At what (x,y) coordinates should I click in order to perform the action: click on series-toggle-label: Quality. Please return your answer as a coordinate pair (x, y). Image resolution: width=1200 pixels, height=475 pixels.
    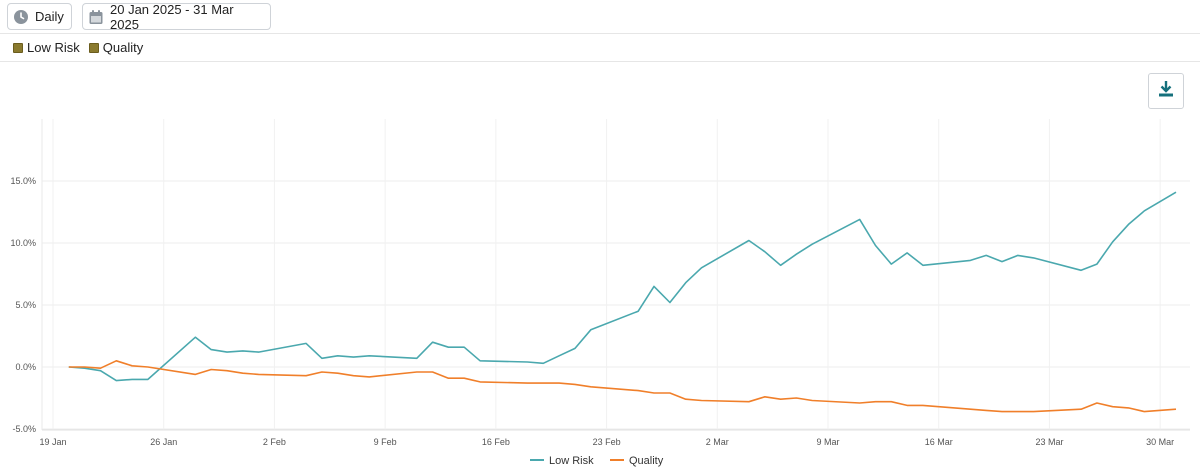
    Looking at the image, I should click on (123, 47).